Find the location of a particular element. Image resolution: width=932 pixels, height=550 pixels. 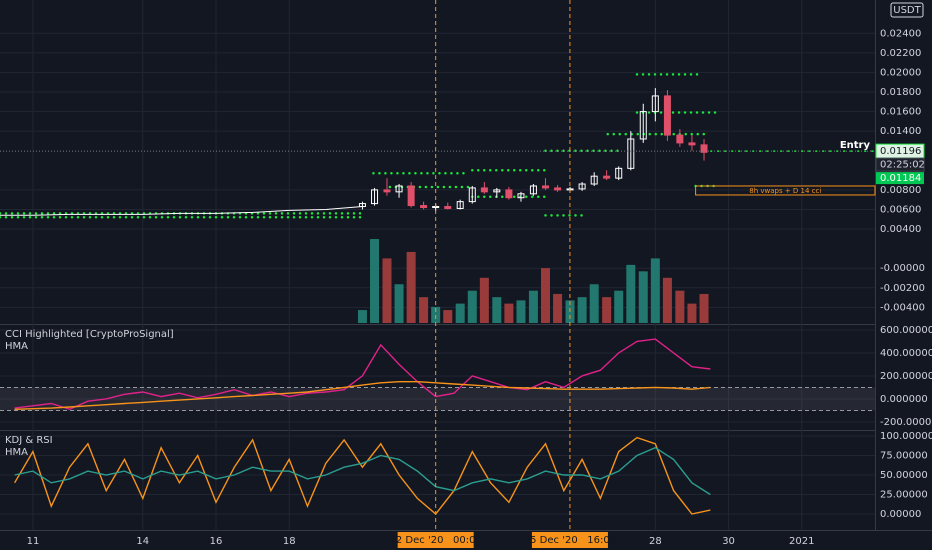

countdown: 02:25:02 is located at coordinates (902, 165).